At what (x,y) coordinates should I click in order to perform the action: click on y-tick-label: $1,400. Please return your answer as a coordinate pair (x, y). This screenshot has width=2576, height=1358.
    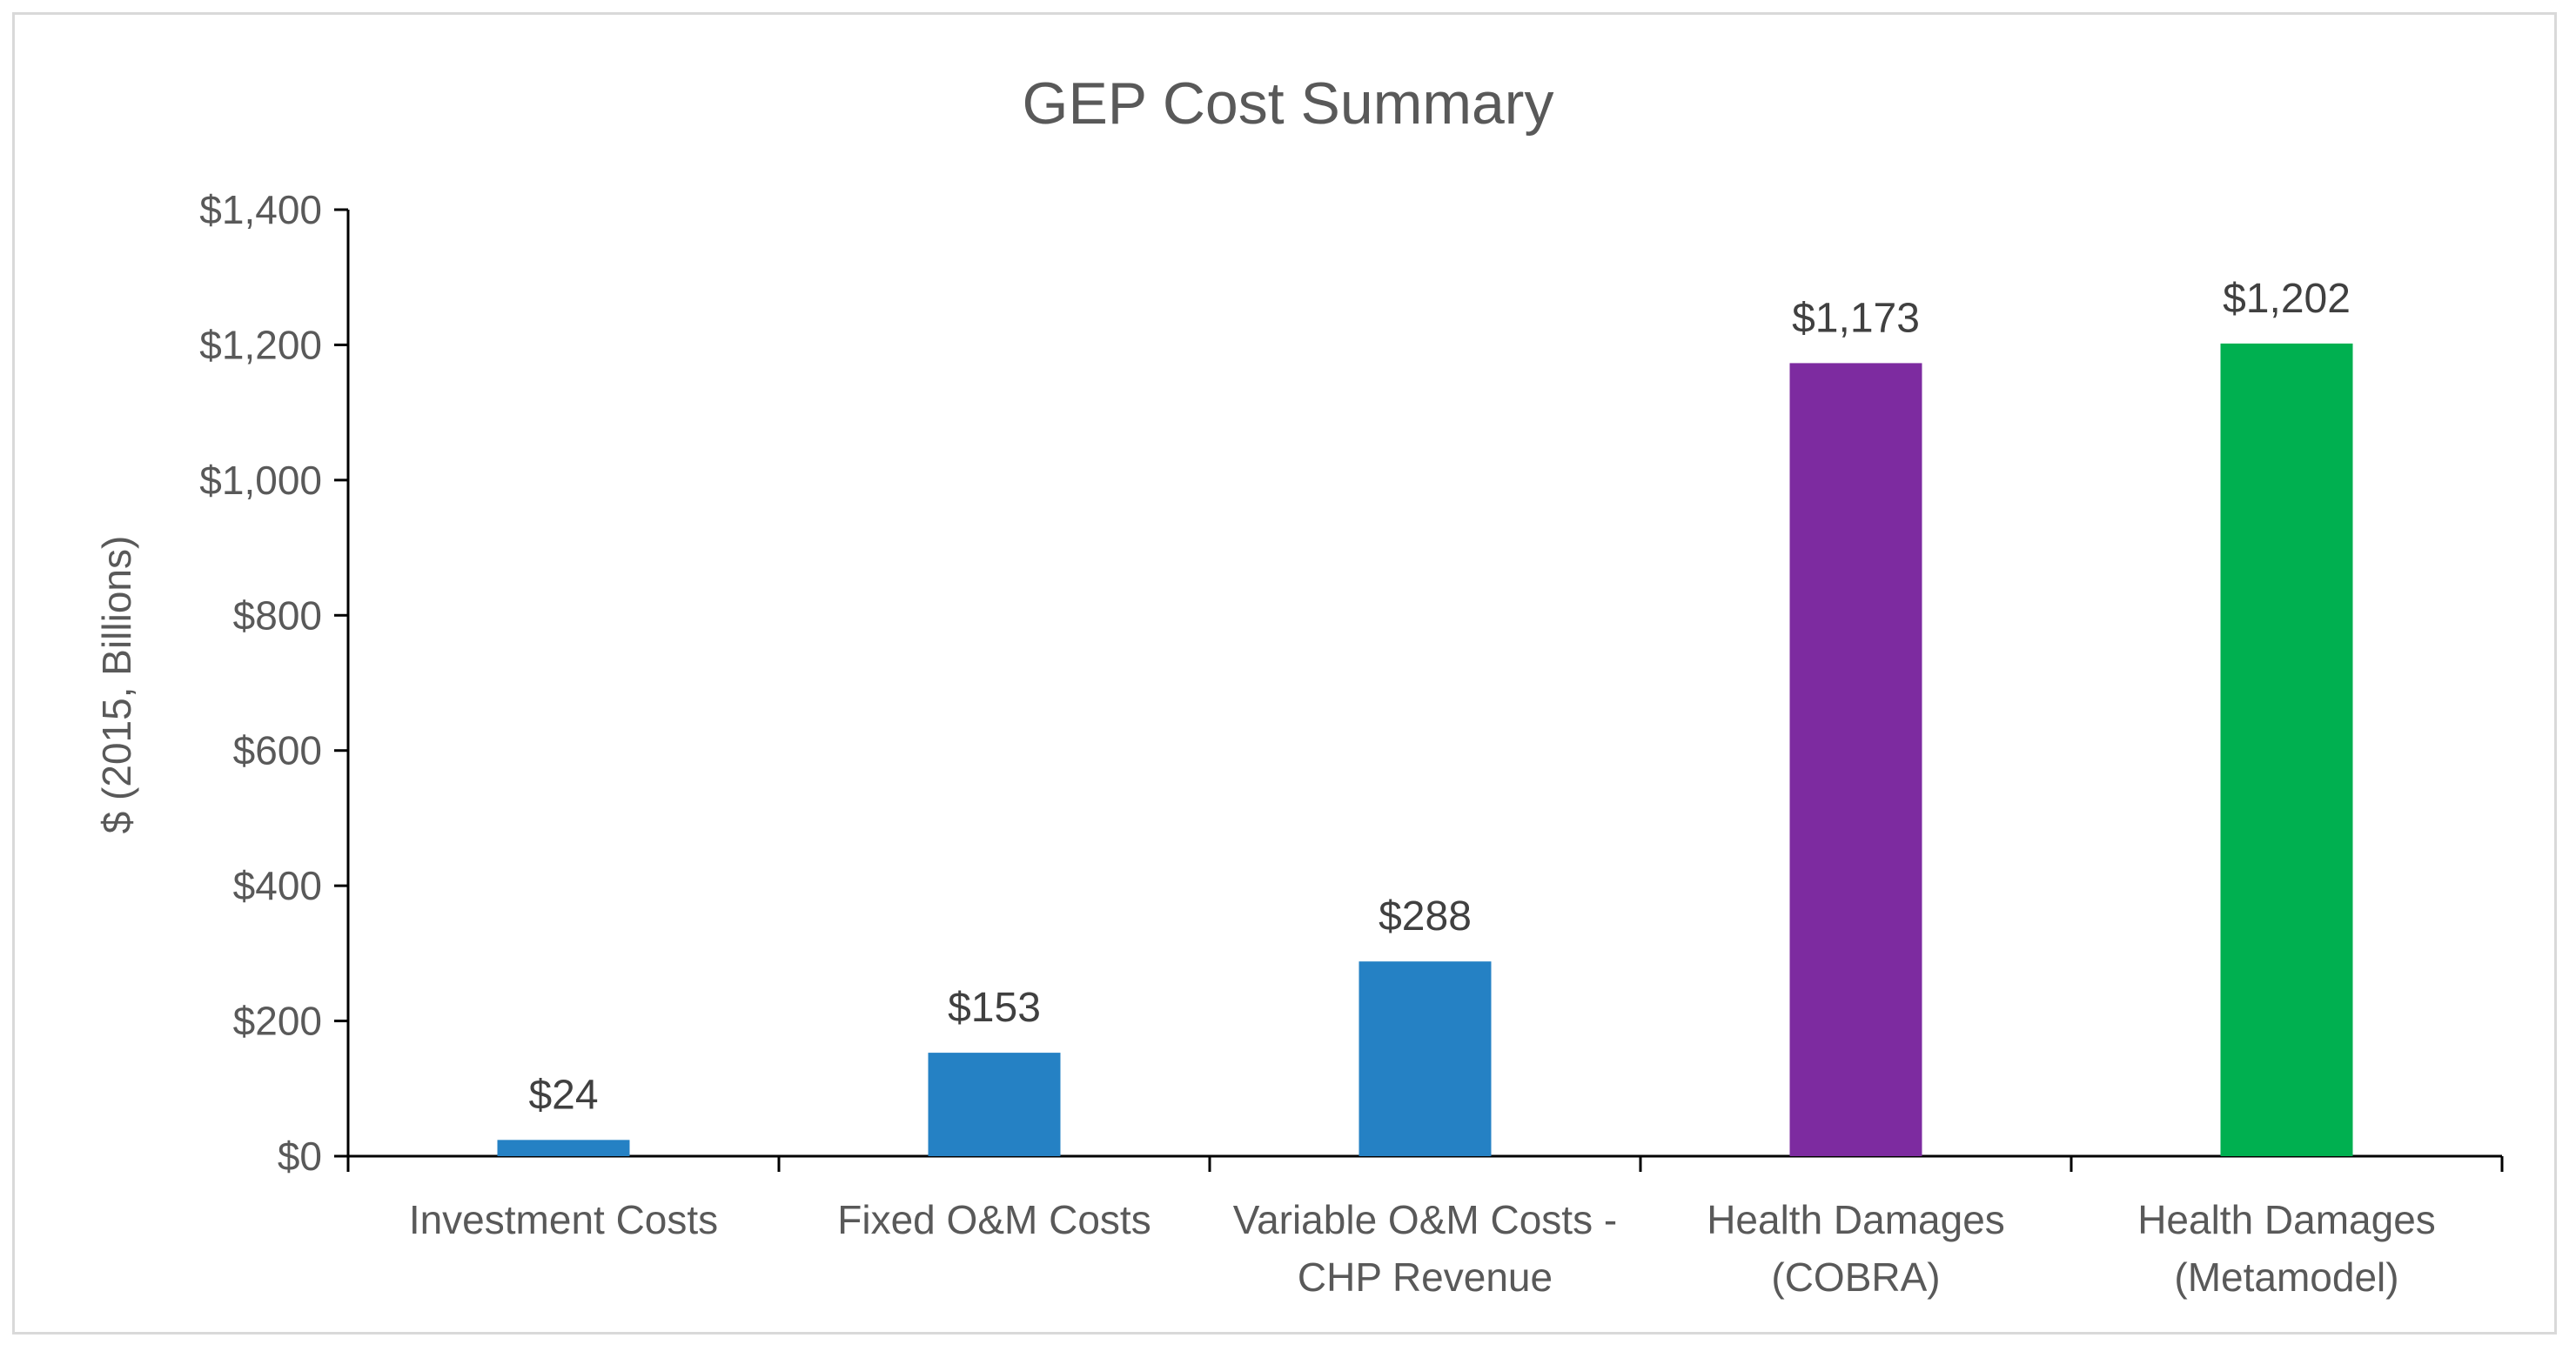
    Looking at the image, I should click on (260, 209).